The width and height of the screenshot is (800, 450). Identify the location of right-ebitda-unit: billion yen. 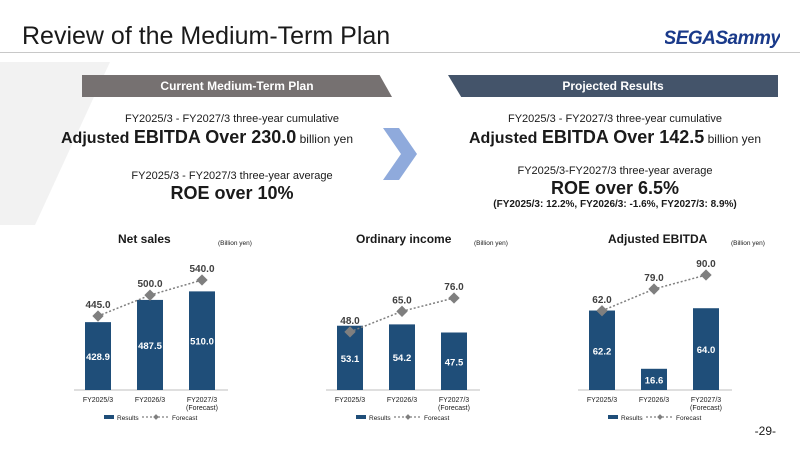
(732, 139).